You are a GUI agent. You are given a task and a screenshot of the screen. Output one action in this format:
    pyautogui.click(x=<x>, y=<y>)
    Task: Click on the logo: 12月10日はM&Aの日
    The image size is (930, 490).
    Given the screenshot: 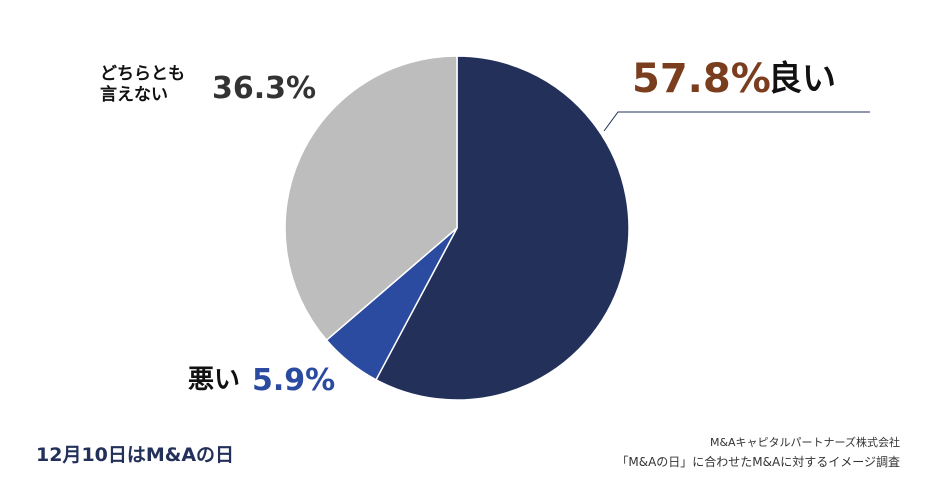 What is the action you would take?
    pyautogui.click(x=135, y=455)
    